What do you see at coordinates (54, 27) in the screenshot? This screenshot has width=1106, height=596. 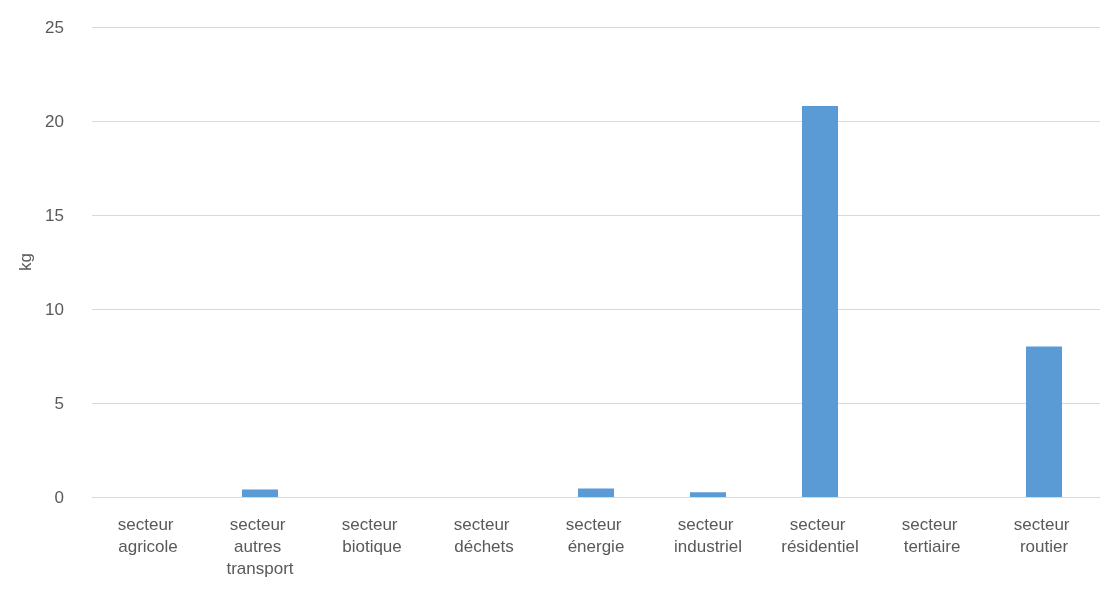 I see `y-tick-label: 25` at bounding box center [54, 27].